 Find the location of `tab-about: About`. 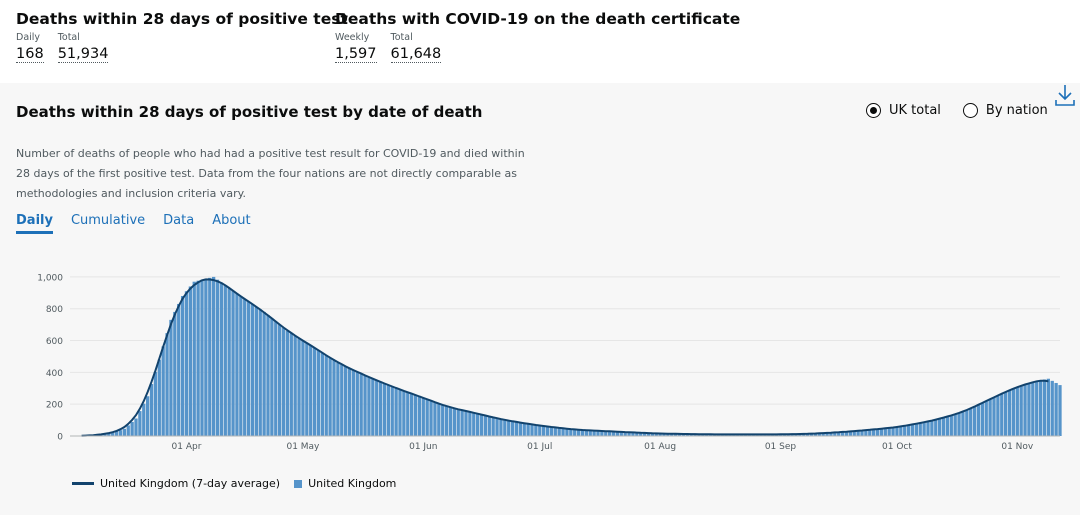

tab-about: About is located at coordinates (231, 220).